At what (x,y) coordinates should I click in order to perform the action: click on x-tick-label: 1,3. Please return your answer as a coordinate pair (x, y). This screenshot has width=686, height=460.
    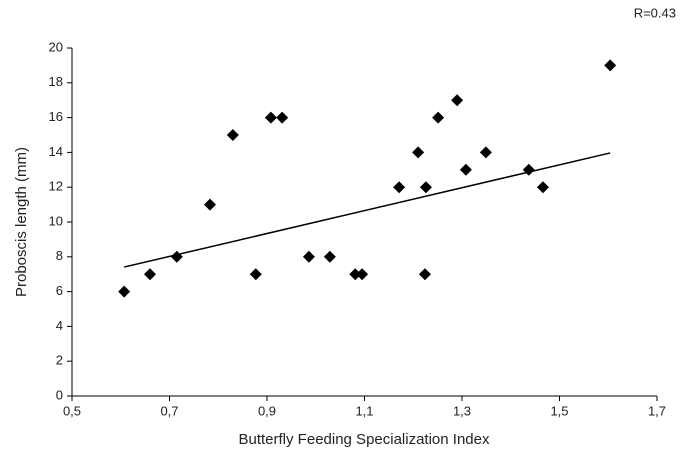
    Looking at the image, I should click on (462, 410).